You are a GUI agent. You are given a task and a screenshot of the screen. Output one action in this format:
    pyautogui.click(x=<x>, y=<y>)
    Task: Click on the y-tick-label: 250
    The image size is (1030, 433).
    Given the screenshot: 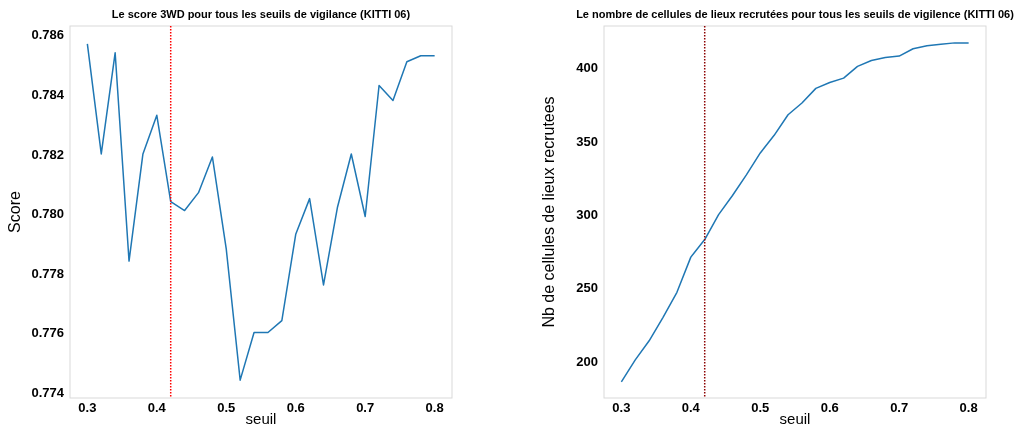 What is the action you would take?
    pyautogui.click(x=587, y=288)
    